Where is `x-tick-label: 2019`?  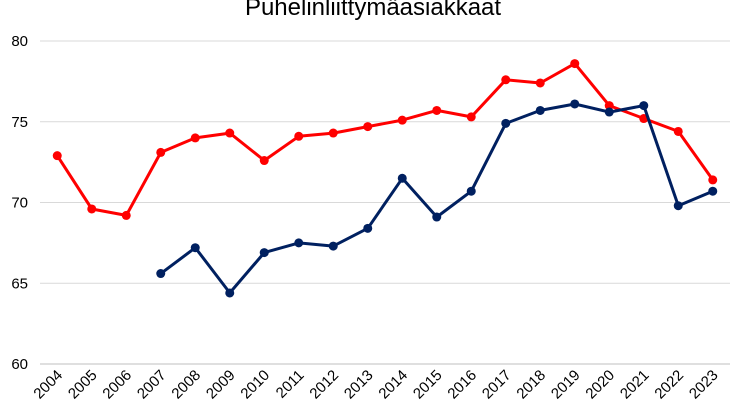
x-tick-label: 2019 is located at coordinates (566, 385).